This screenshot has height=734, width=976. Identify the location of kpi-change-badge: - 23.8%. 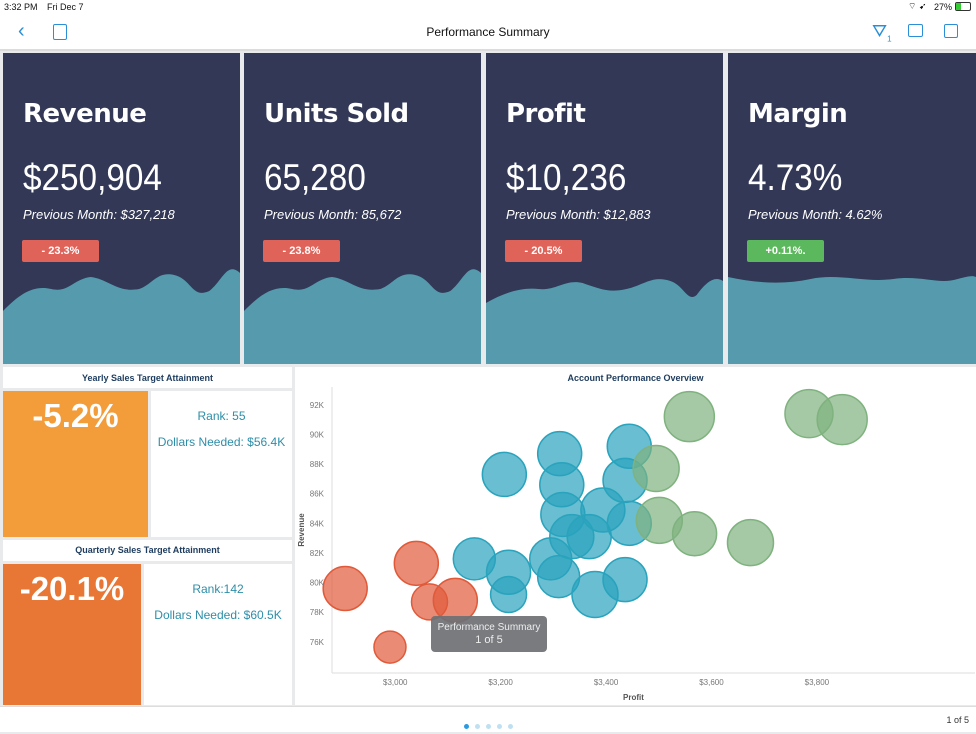
(301, 251).